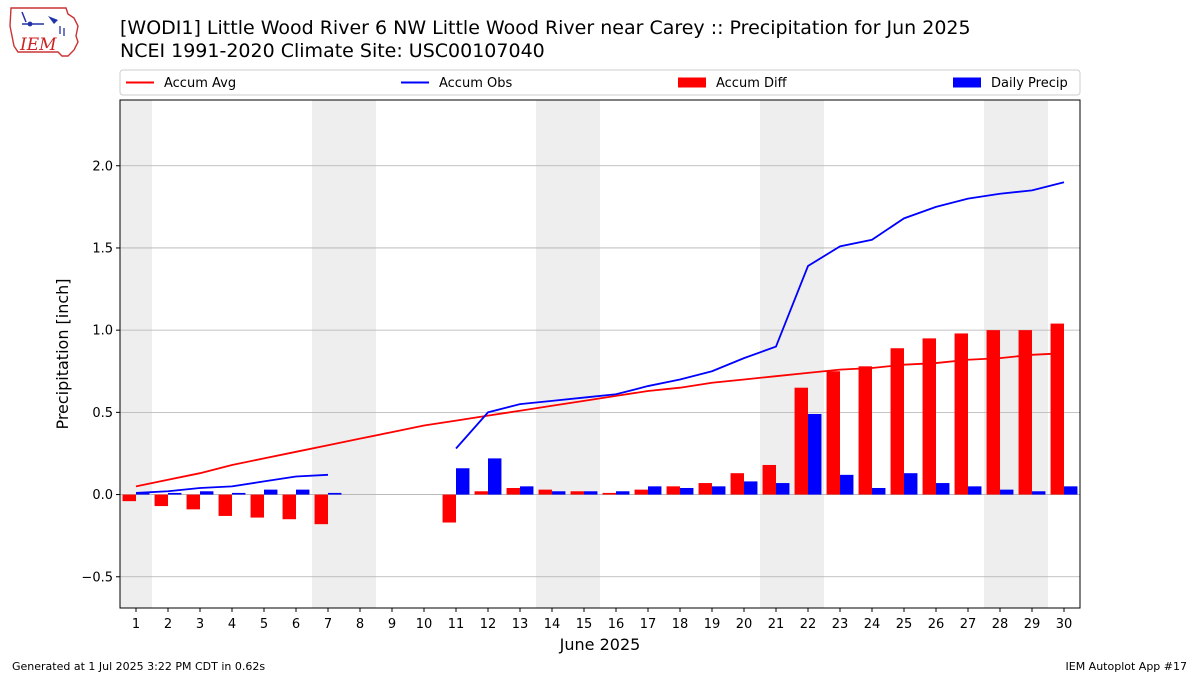 This screenshot has height=675, width=1200. What do you see at coordinates (936, 624) in the screenshot?
I see `x-tick-label: 26` at bounding box center [936, 624].